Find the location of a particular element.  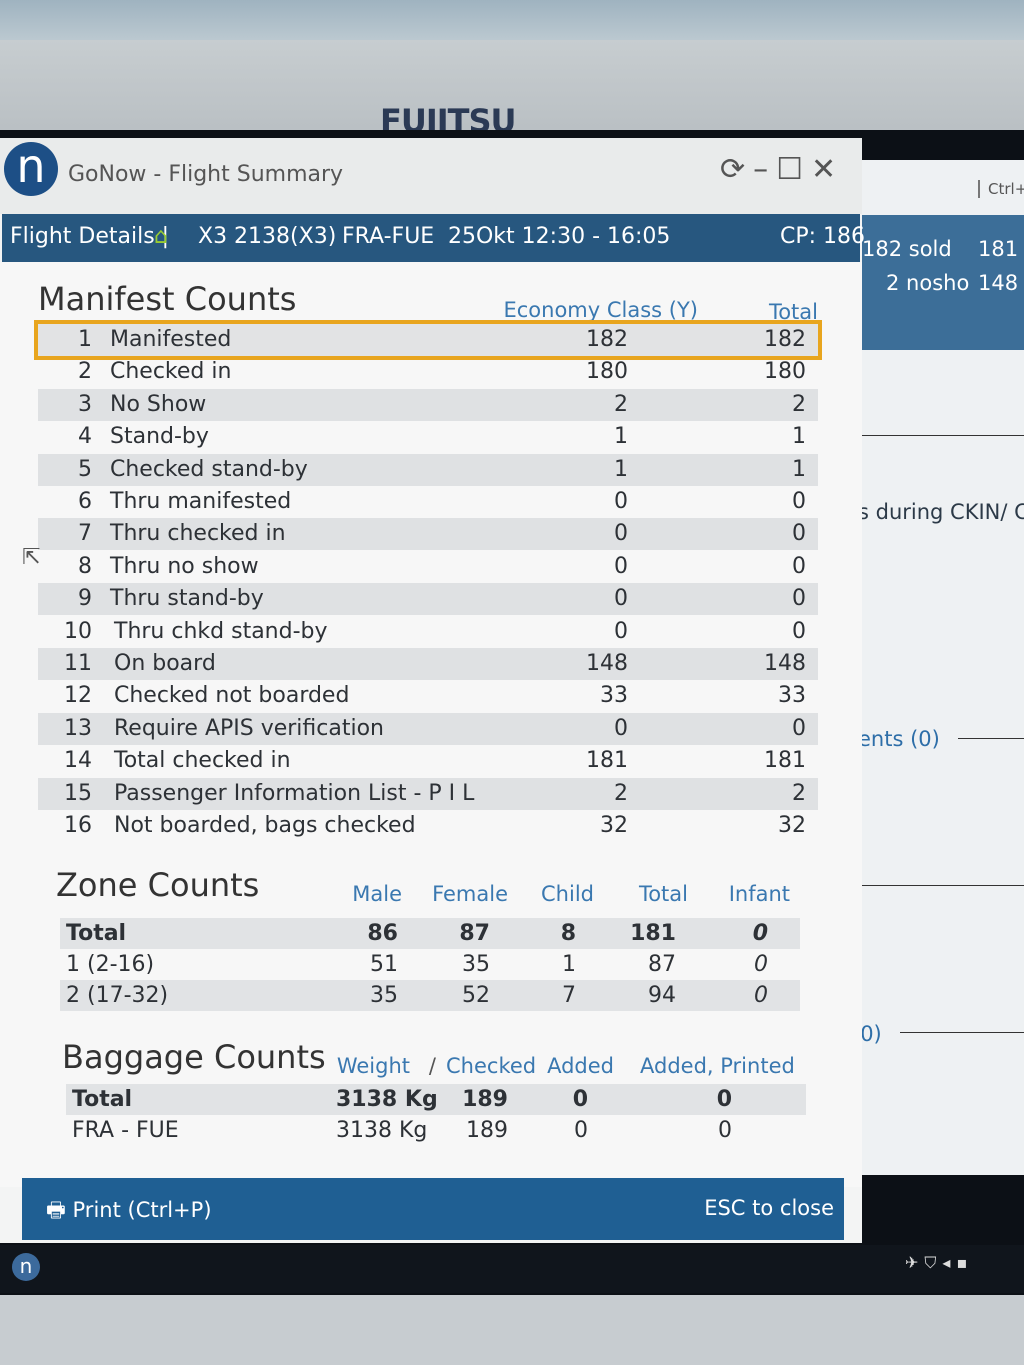

manifest-row: 15 Passenger Information List - P I L 2 2 is located at coordinates (428, 793).